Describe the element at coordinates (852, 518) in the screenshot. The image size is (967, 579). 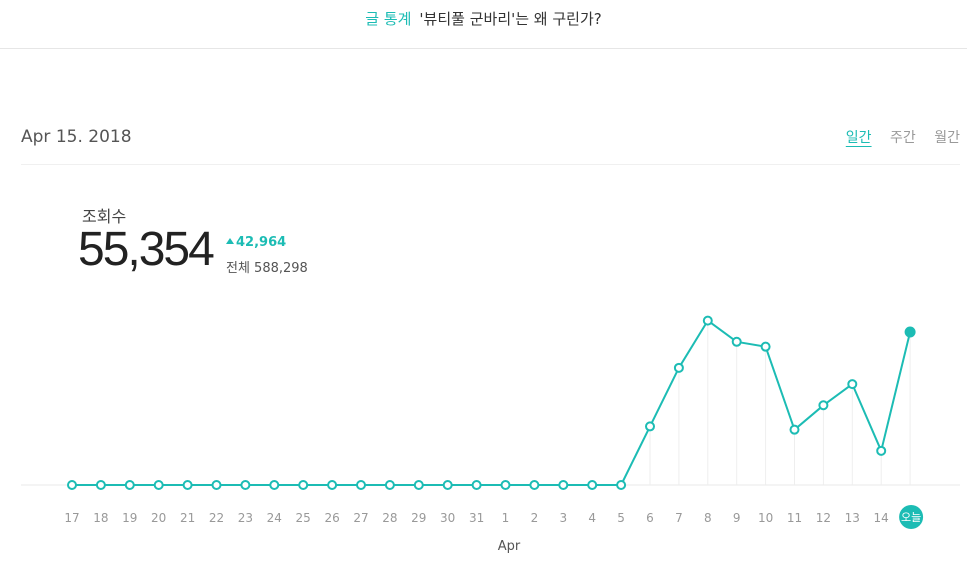
I see `x-tick-label: 13` at that location.